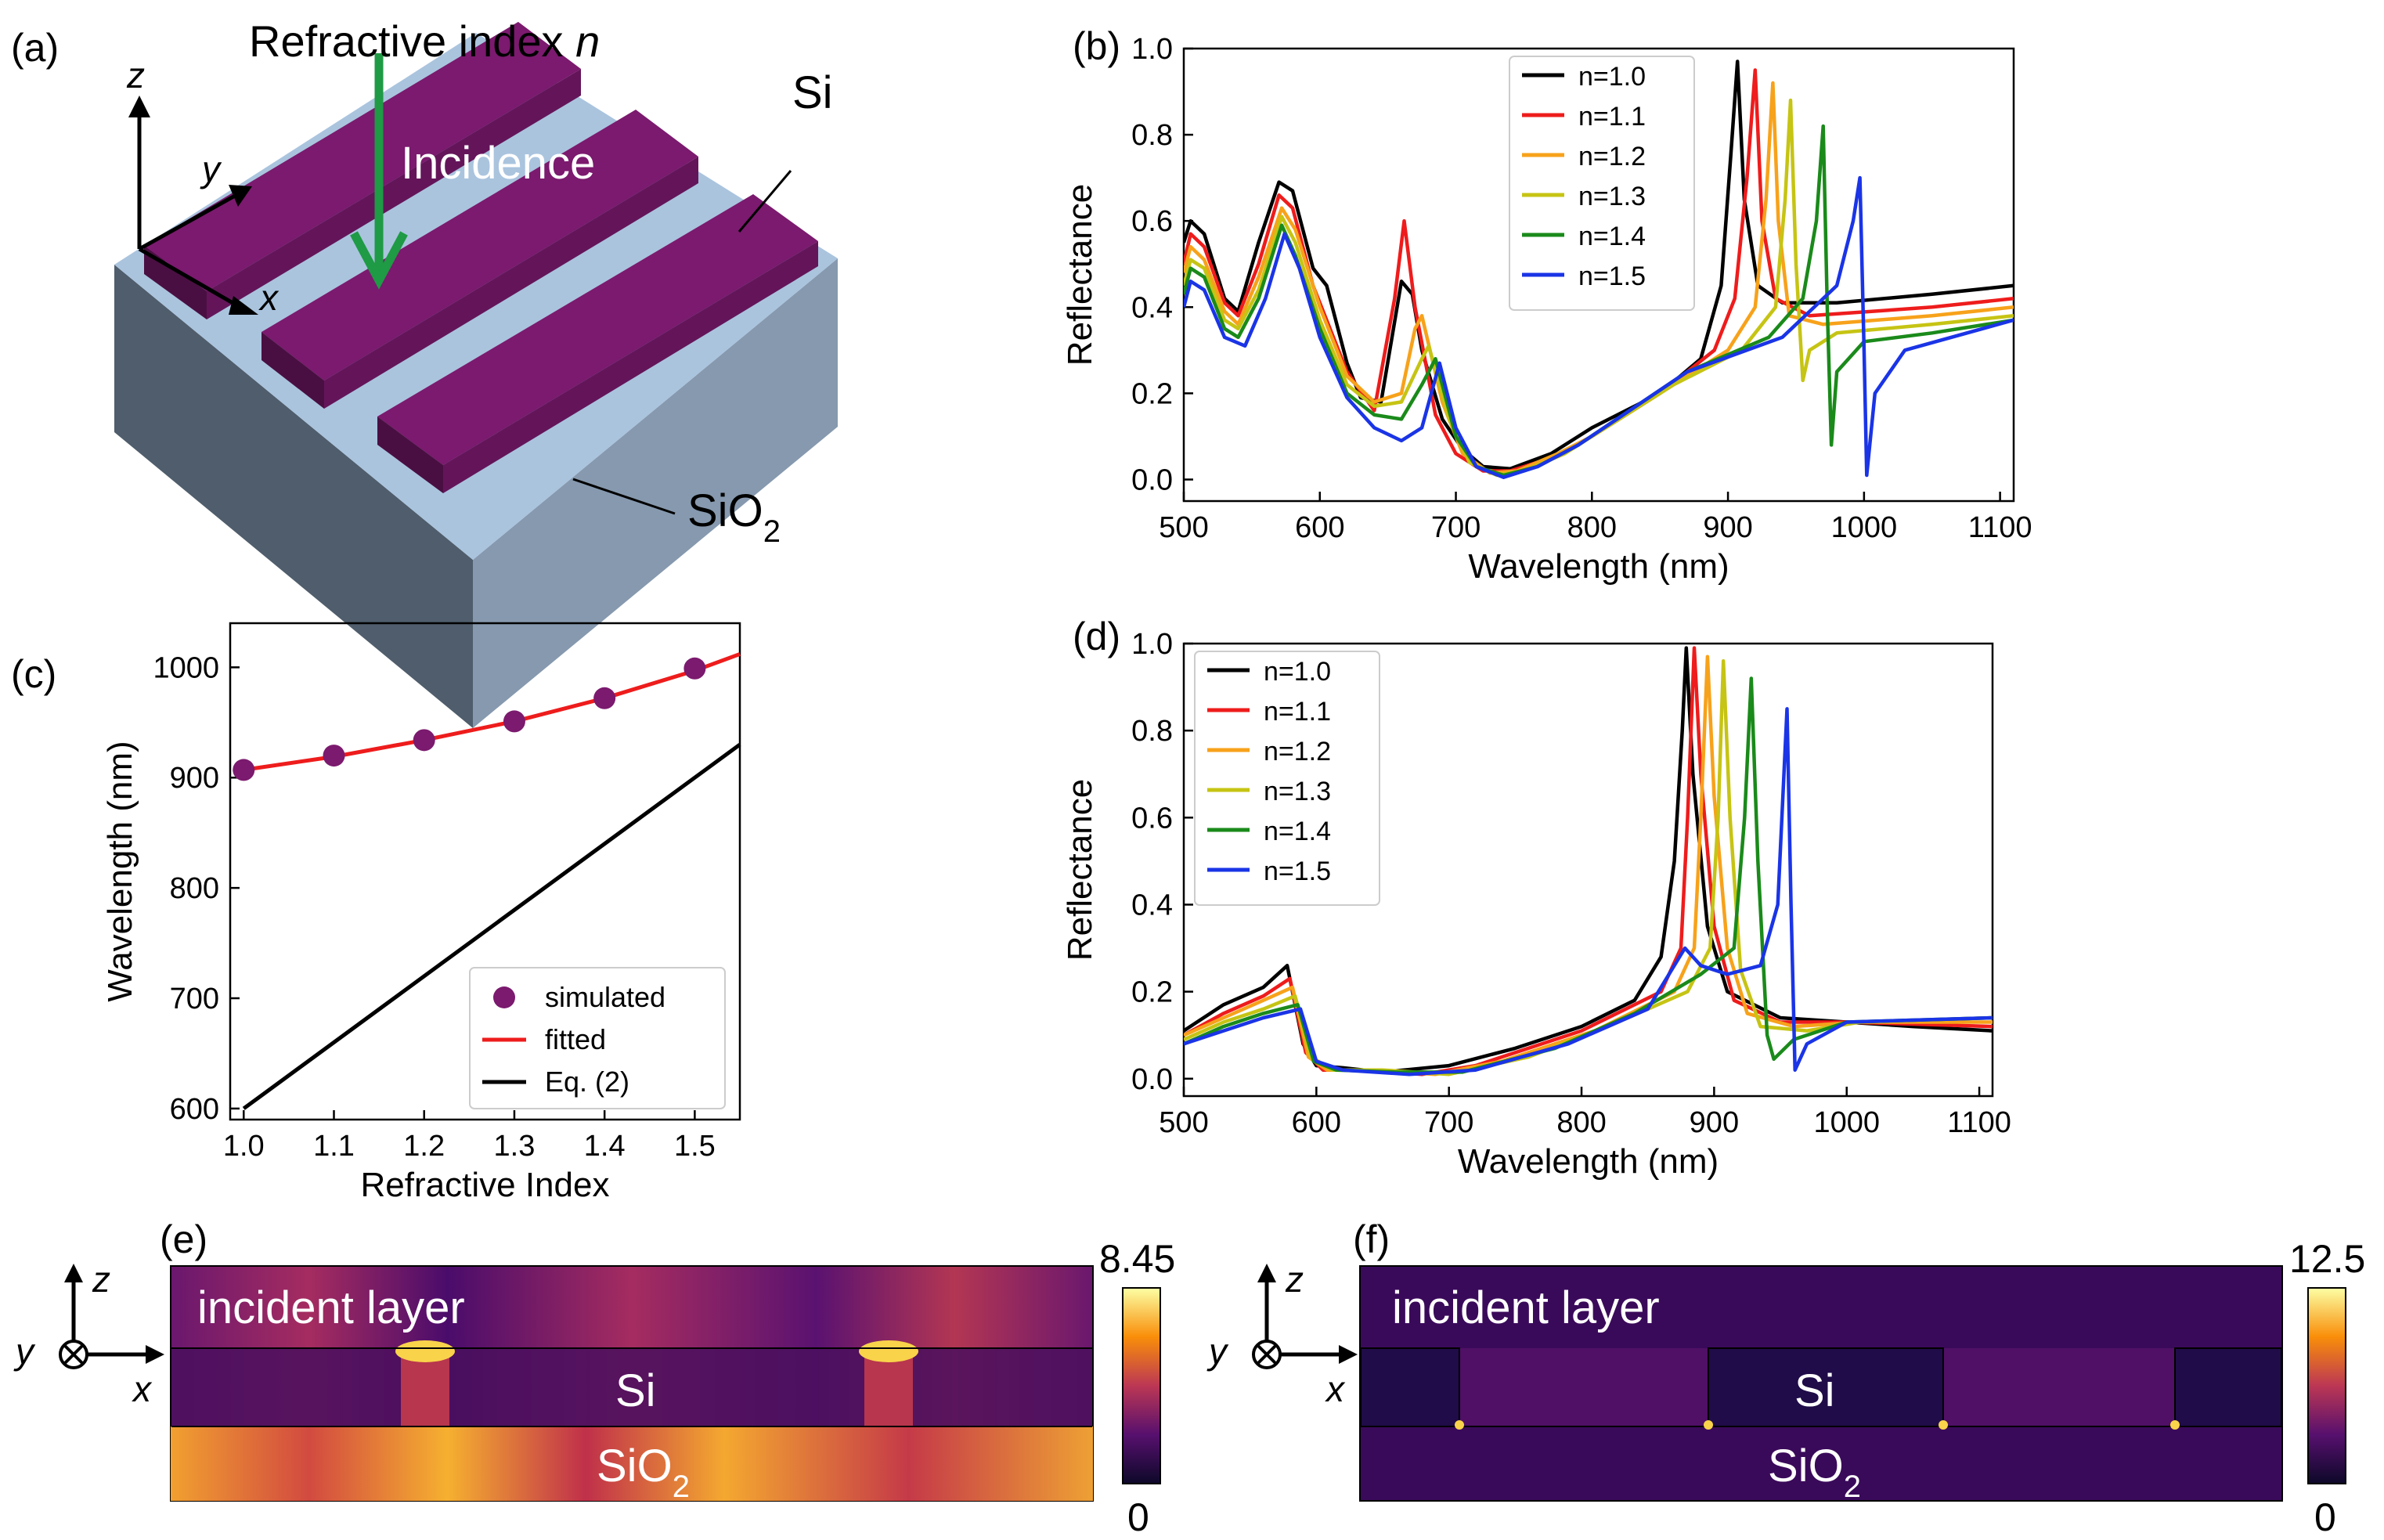 This screenshot has height=1540, width=2384. What do you see at coordinates (1348, 1354) in the screenshot?
I see `x-axis-arrow-icon-f` at bounding box center [1348, 1354].